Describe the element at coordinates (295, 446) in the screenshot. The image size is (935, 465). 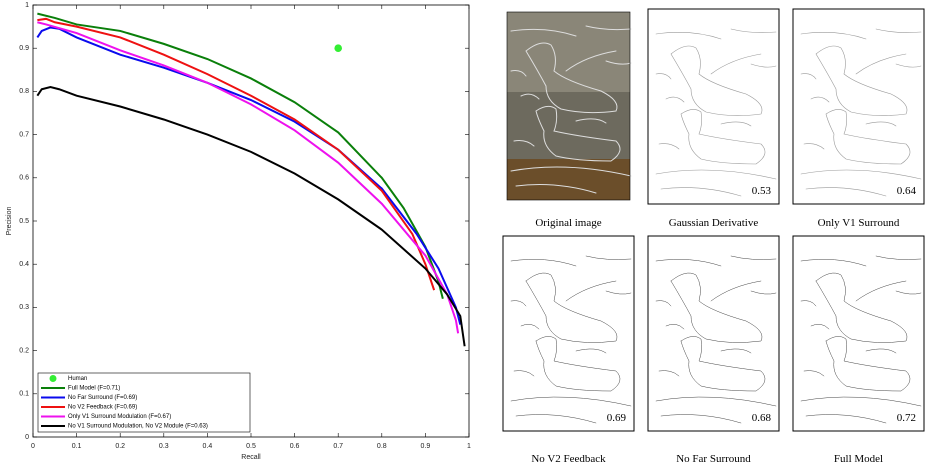
I see `x-tick-label: 0.6` at that location.